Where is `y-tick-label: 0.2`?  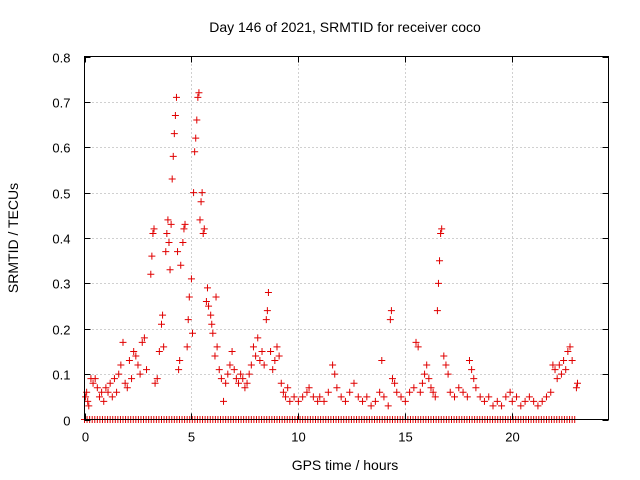
y-tick-label: 0.2 is located at coordinates (61, 330).